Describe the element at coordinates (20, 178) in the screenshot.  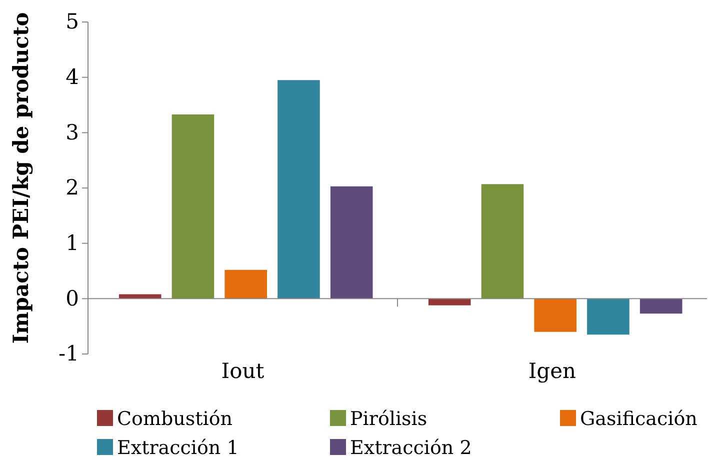
I see `y-axis-title: Impacto PEI/kg de producto` at that location.